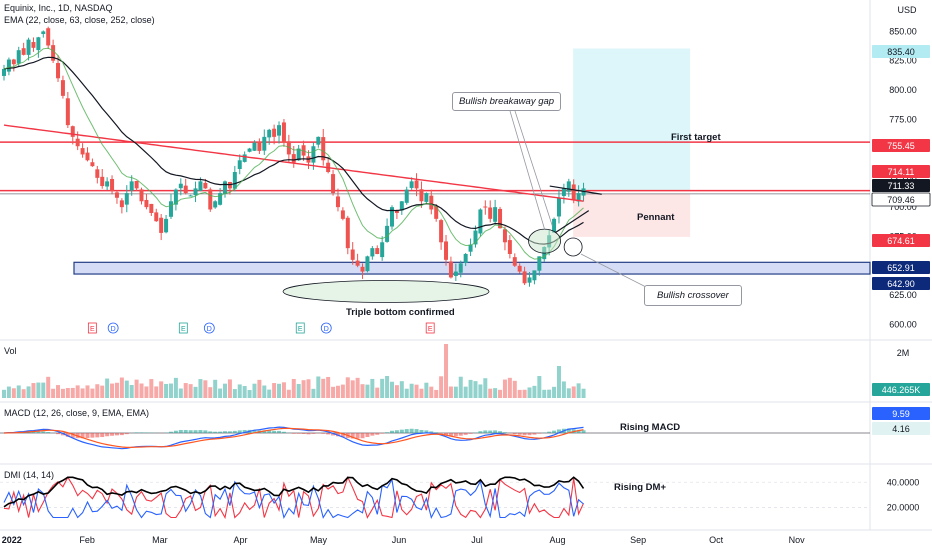 This screenshot has height=550, width=932. I want to click on macd-legend: MACD (12, 26, close, 9, EMA, EMA), so click(77, 413).